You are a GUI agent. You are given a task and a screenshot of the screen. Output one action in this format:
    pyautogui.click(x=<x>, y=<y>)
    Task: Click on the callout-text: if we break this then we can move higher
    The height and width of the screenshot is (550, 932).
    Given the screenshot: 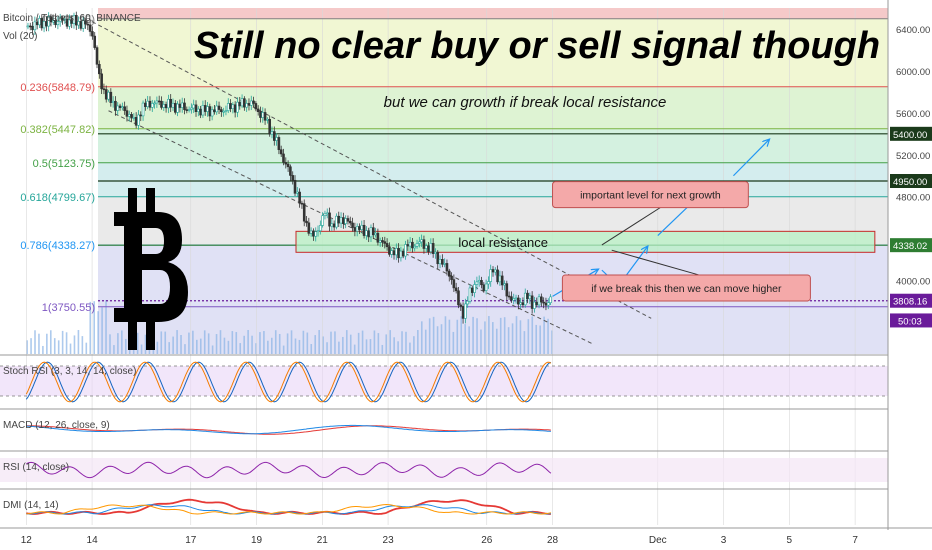 What is the action you would take?
    pyautogui.click(x=686, y=289)
    